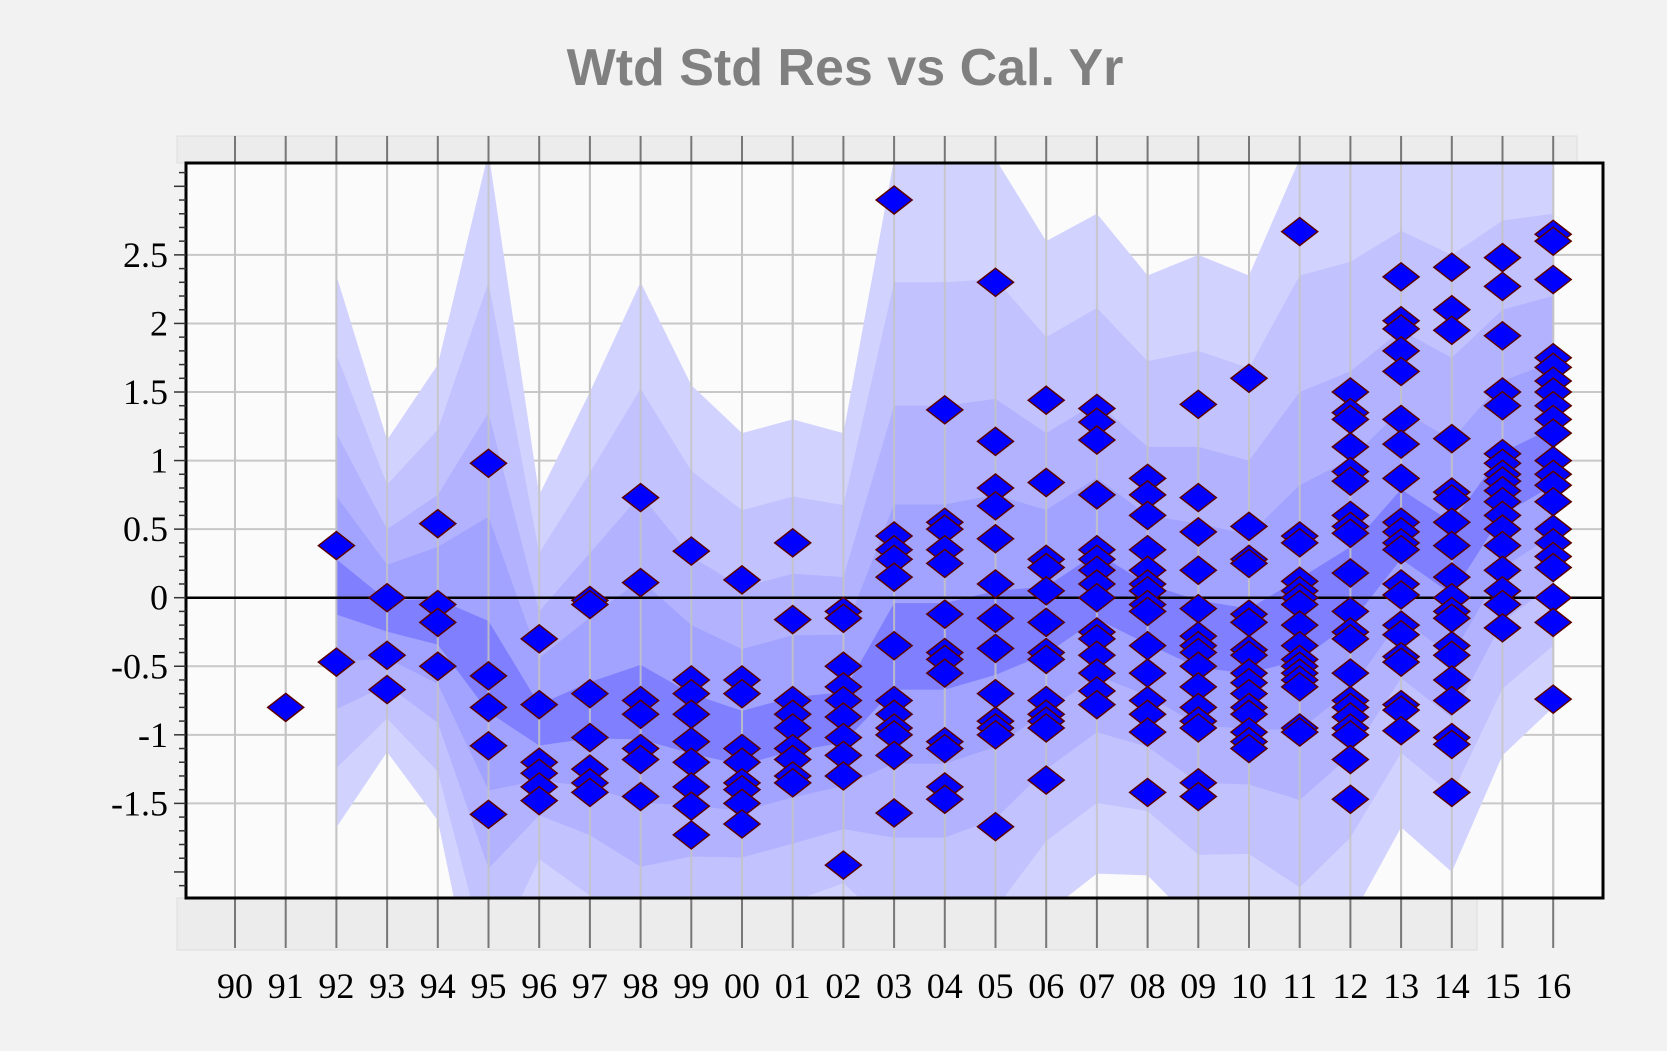 This screenshot has height=1051, width=1667. Describe the element at coordinates (145, 255) in the screenshot. I see `y-tick-label: 2.5` at that location.